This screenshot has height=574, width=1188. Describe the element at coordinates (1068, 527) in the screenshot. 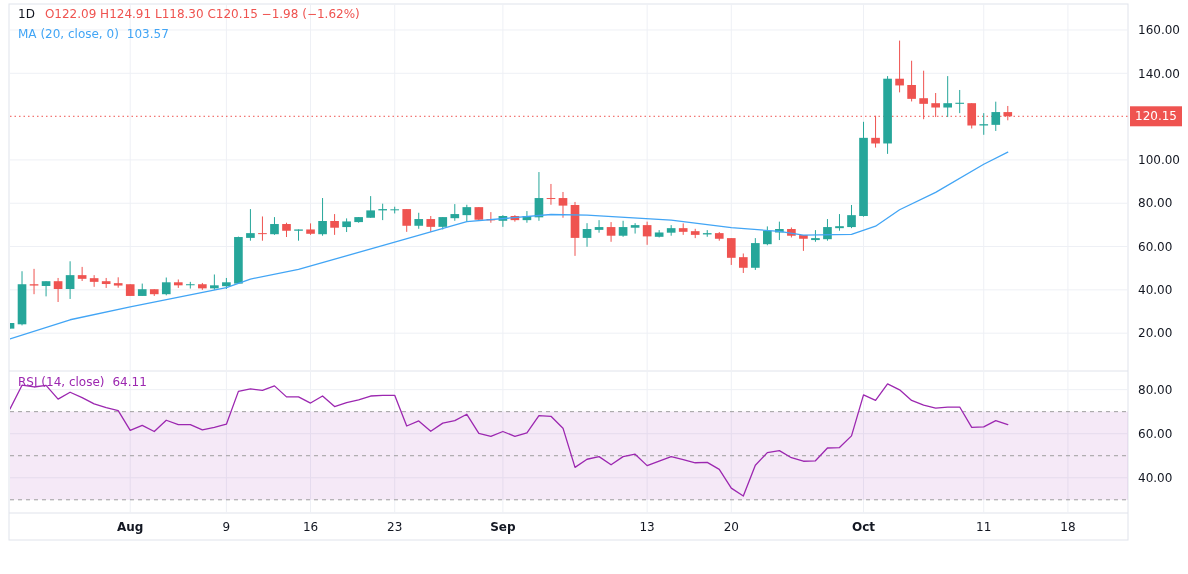

I see `x-tick-label: 18` at that location.